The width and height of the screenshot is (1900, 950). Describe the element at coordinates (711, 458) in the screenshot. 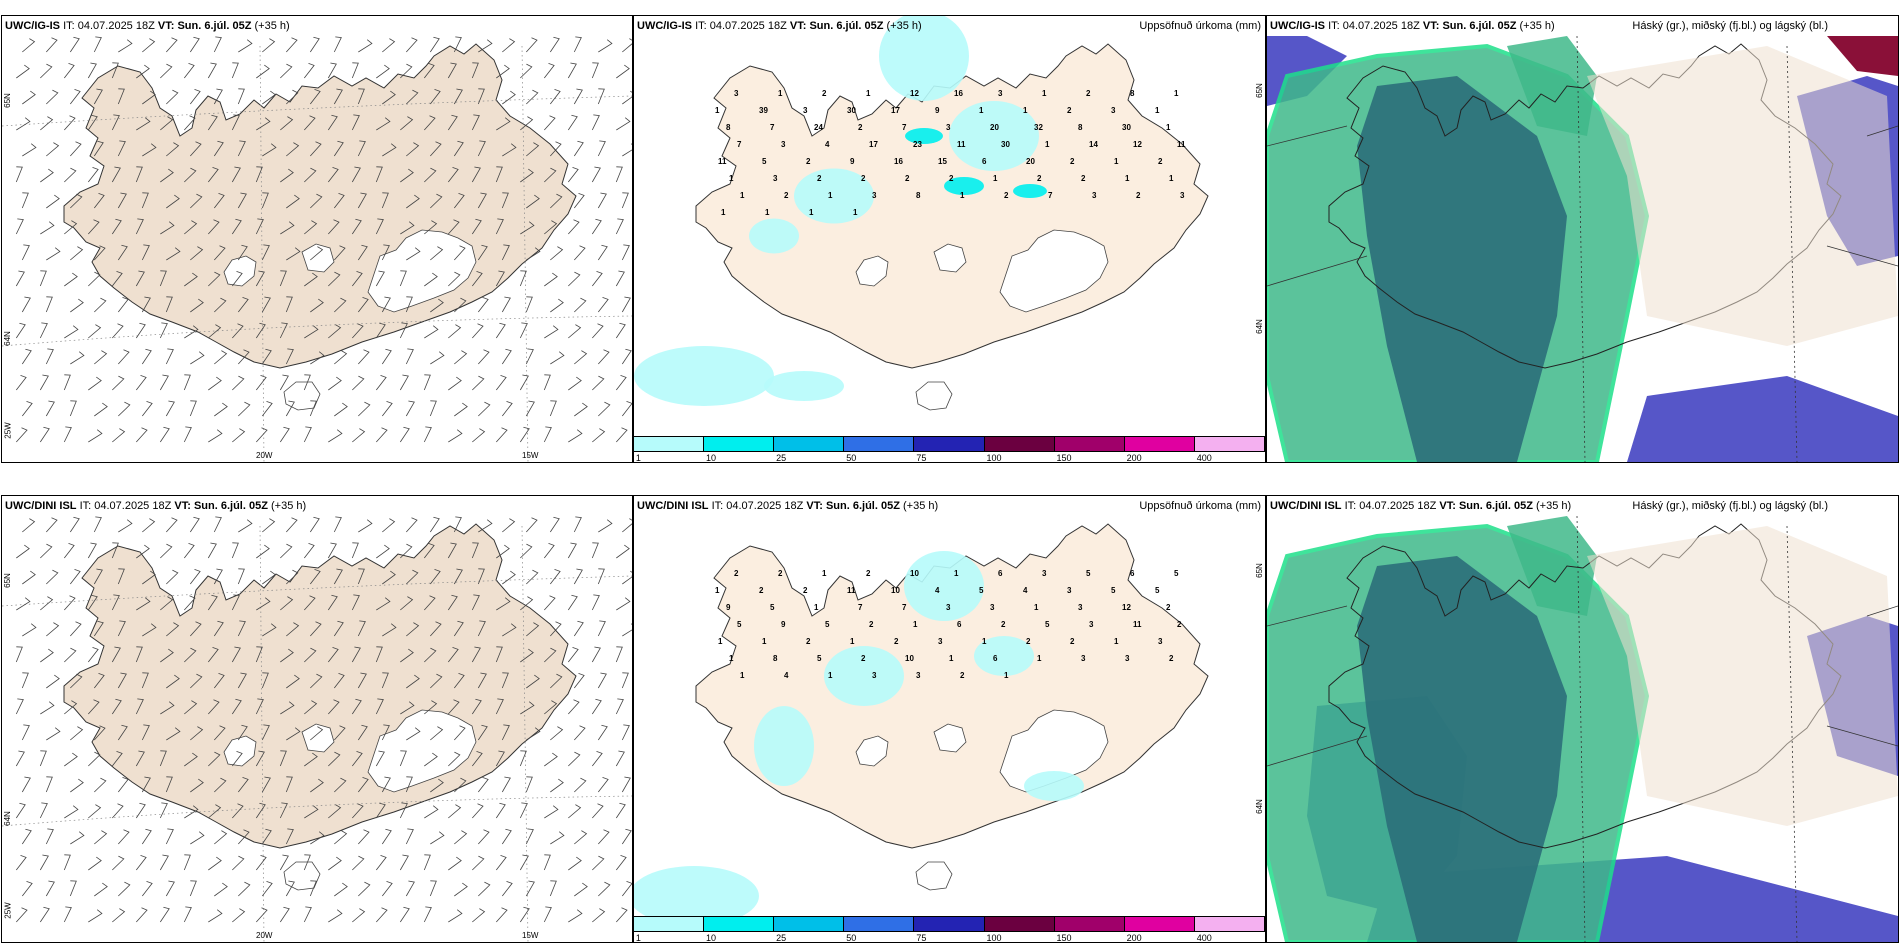

I see `legend-tick-label: 10` at that location.